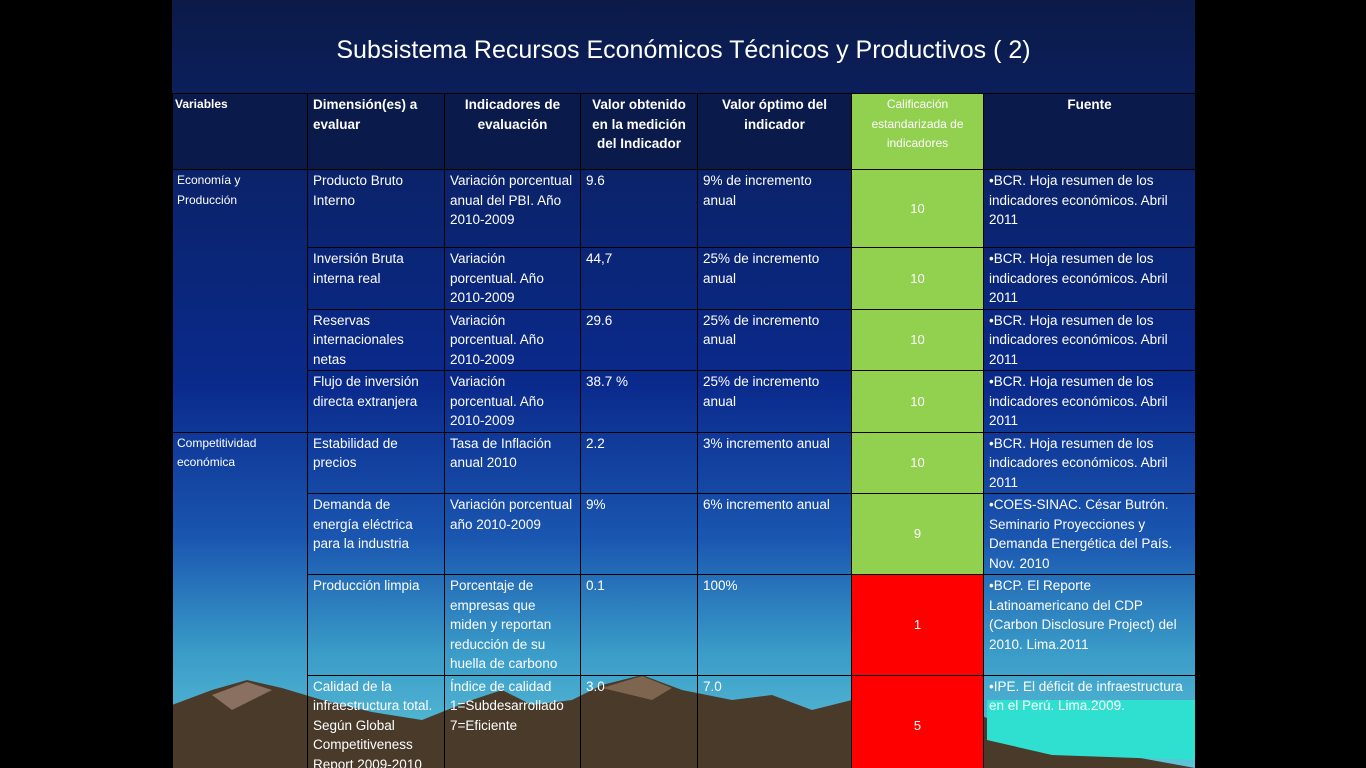  I want to click on column-header: Fuente, so click(1089, 131).